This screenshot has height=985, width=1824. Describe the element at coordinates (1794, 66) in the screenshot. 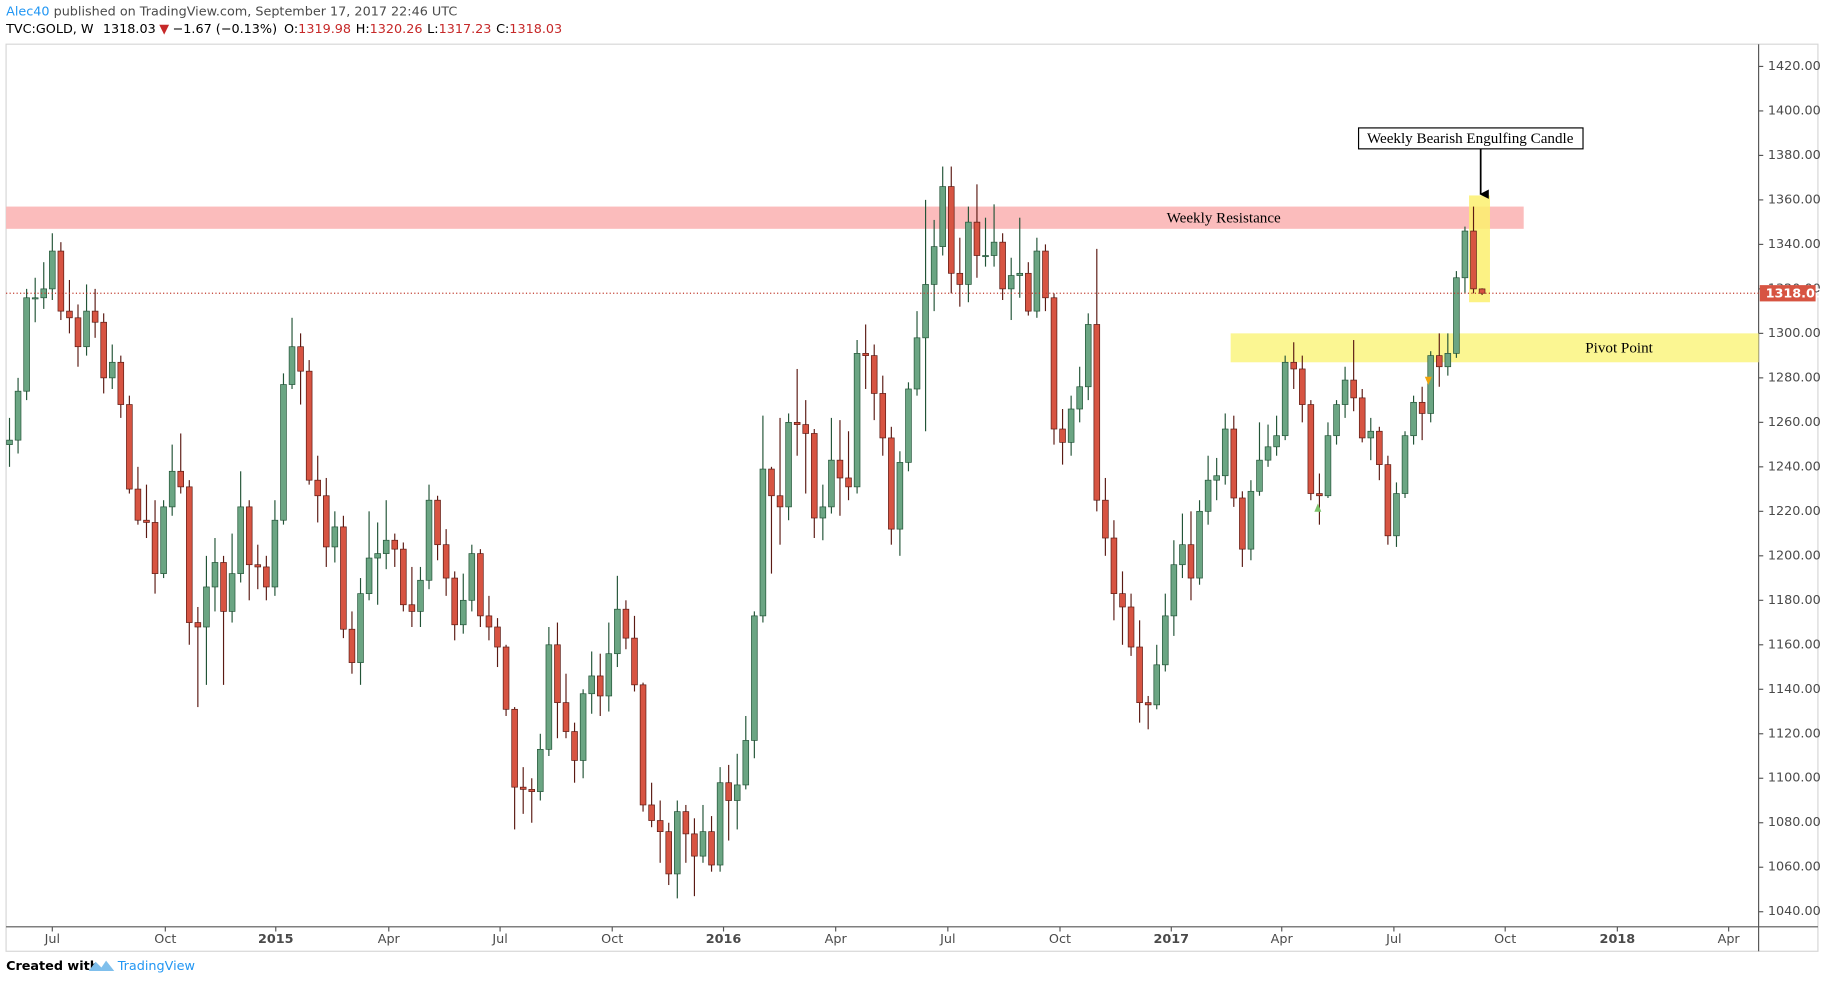

I see `y-tick-label: 1420.00` at that location.